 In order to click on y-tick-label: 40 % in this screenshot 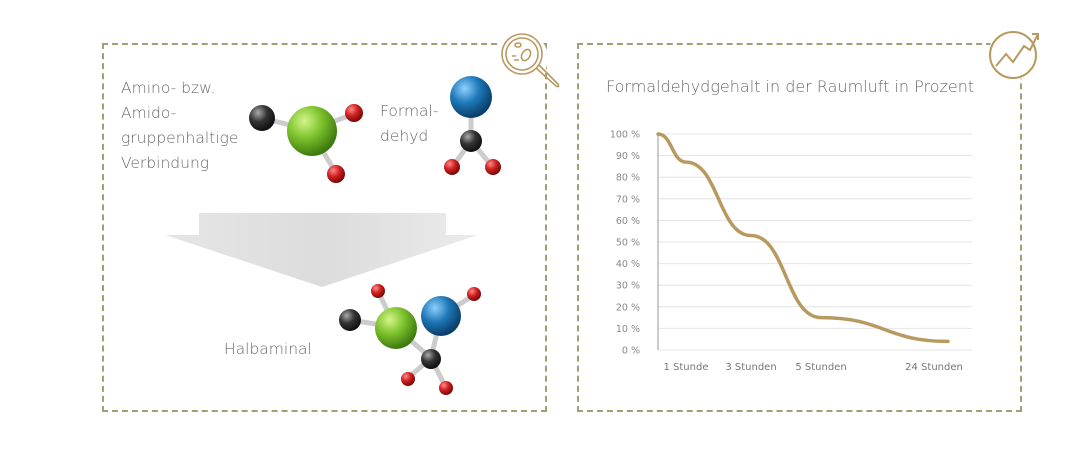, I will do `click(628, 264)`.